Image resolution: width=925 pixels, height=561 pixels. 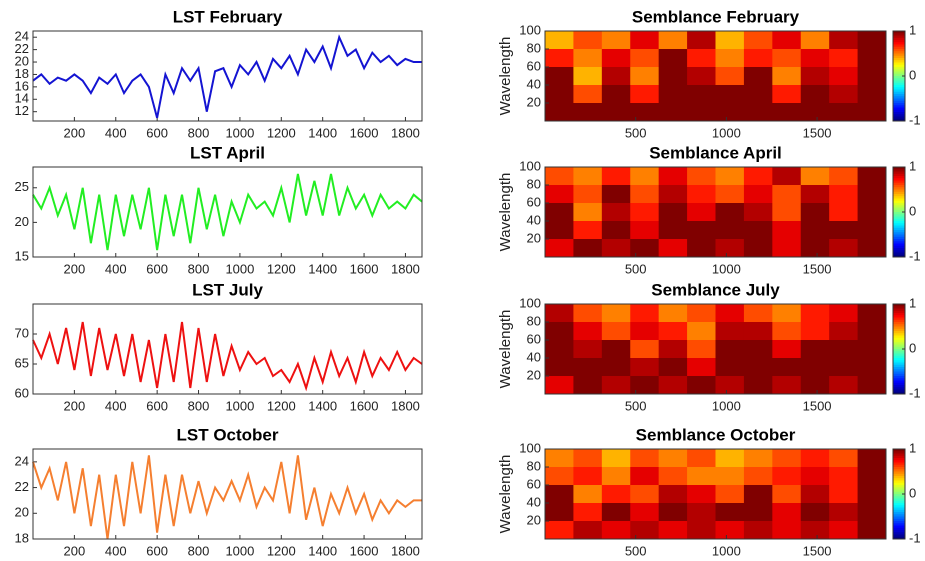 I want to click on x-tick-label: 800, so click(x=199, y=550).